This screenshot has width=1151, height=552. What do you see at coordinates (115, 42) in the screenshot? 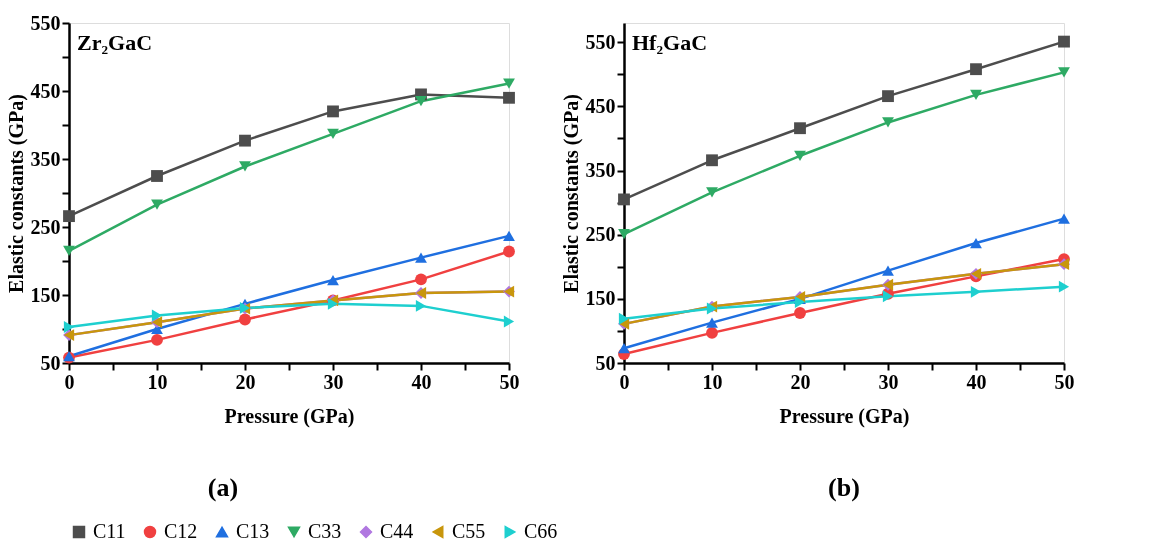
I see `annotation: Zr₂GaC` at bounding box center [115, 42].